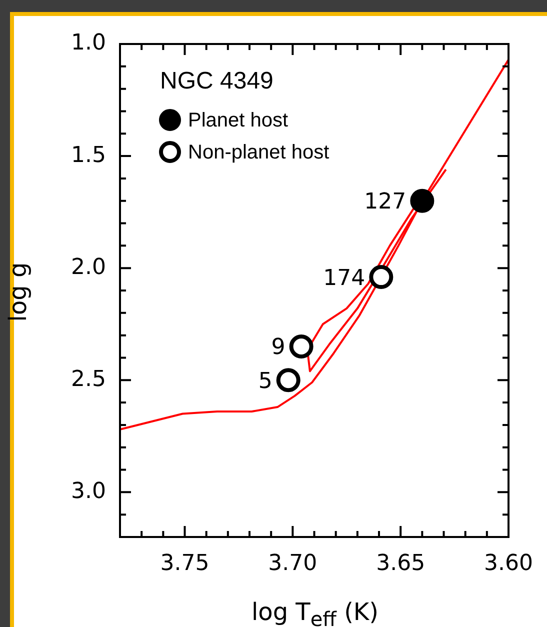 Image resolution: width=547 pixels, height=627 pixels. Describe the element at coordinates (259, 153) in the screenshot. I see `legend-label: Non-planet host` at that location.